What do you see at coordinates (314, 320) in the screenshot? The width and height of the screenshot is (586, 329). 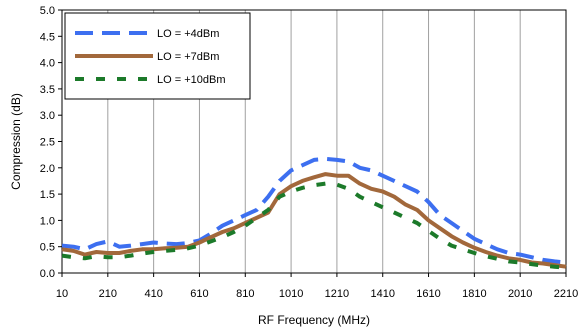 I see `x-axis-title: RF Frequency (MHz)` at bounding box center [314, 320].